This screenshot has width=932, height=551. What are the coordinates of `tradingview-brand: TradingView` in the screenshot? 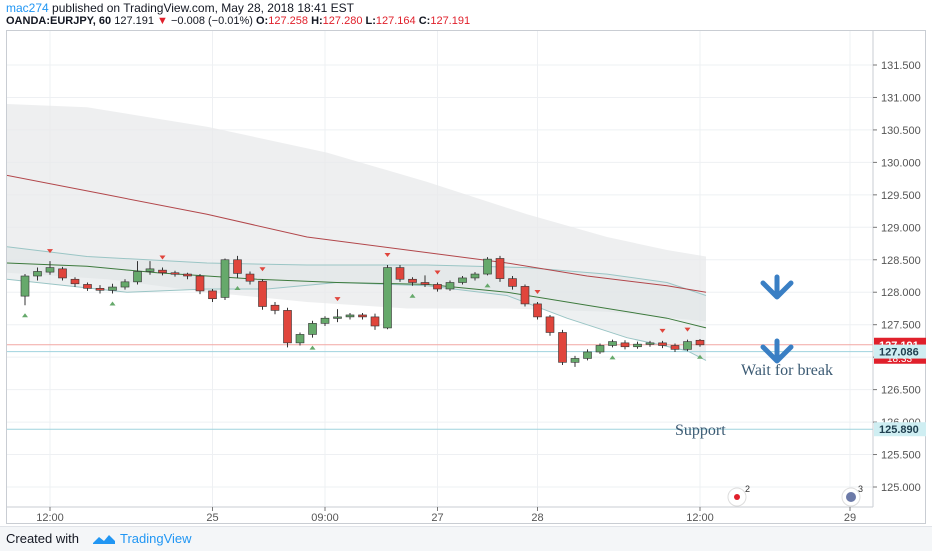 It's located at (156, 538).